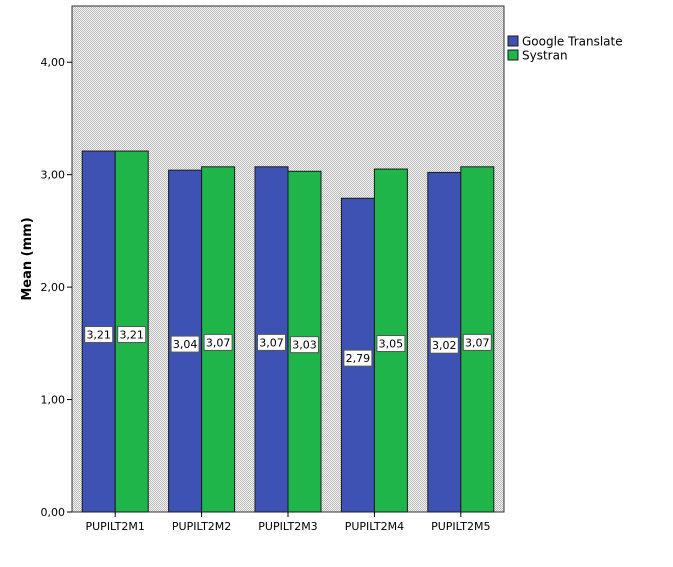  I want to click on value-label: 3,05, so click(391, 344).